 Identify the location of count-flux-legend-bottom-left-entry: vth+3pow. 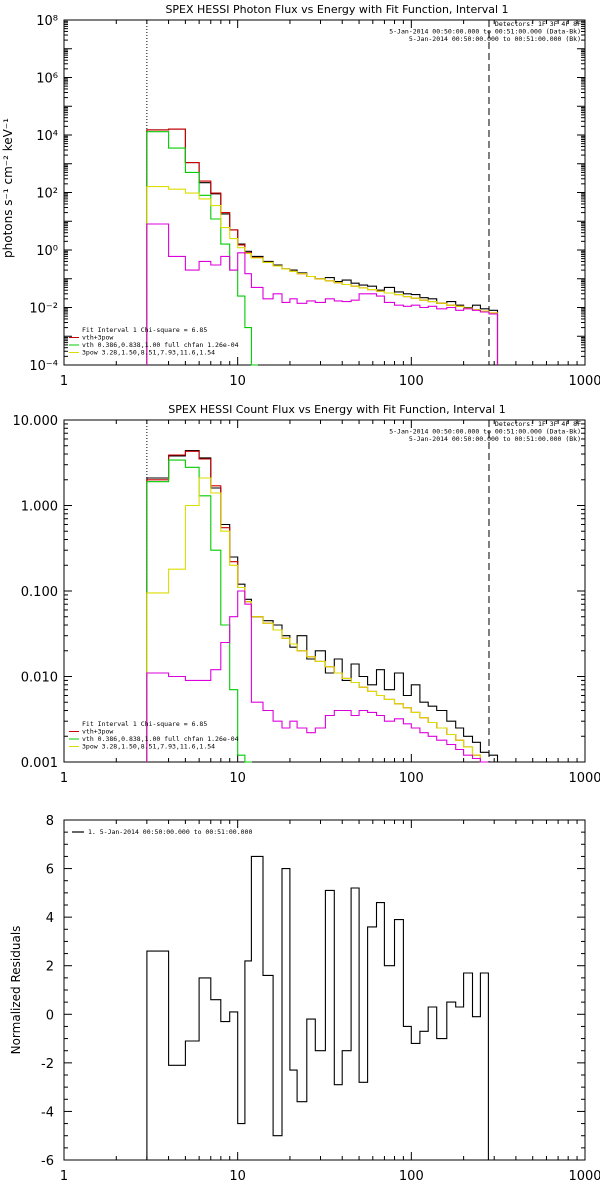
(97, 732).